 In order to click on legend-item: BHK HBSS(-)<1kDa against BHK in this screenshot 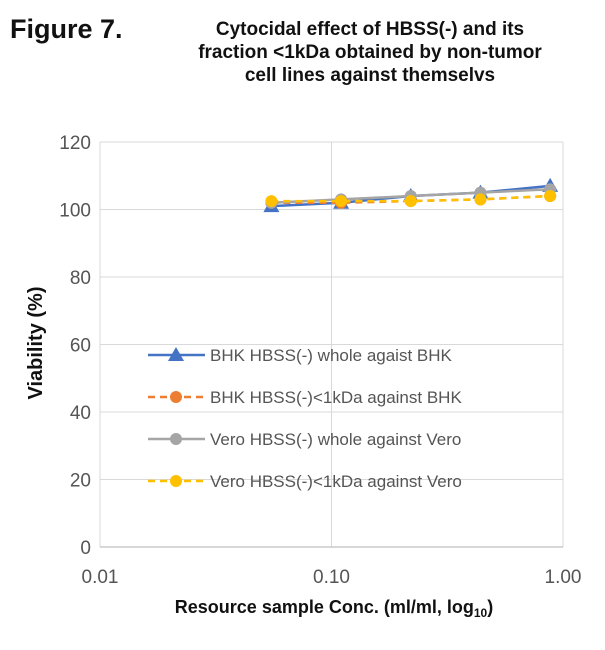, I will do `click(305, 397)`.